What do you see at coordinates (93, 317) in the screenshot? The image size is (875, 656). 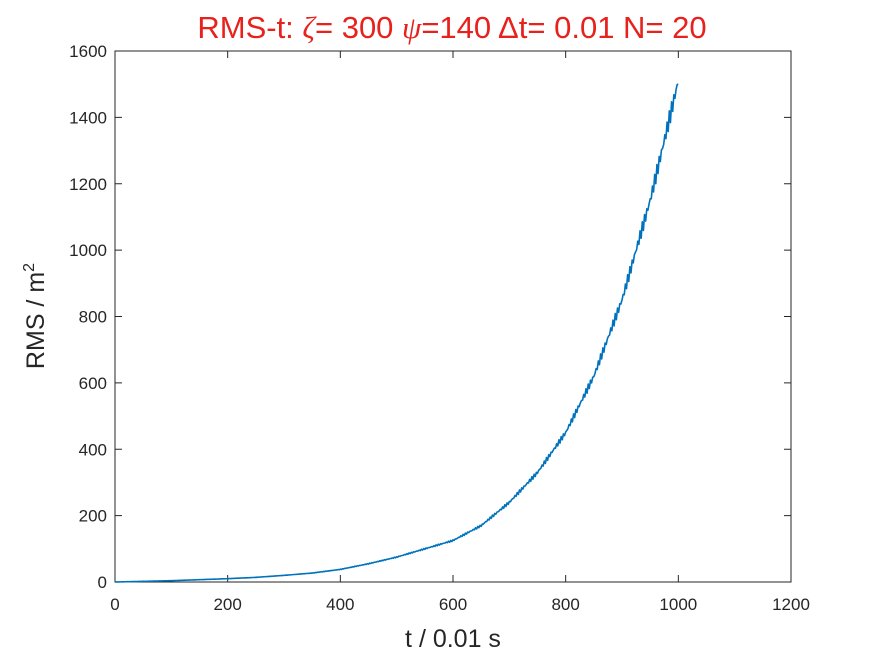 I see `y-tick-label: 800` at bounding box center [93, 317].